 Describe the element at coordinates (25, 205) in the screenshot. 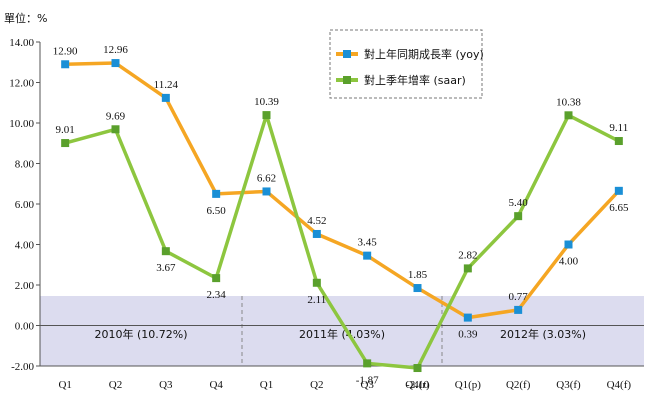

I see `y-tick-label: 6.00` at that location.